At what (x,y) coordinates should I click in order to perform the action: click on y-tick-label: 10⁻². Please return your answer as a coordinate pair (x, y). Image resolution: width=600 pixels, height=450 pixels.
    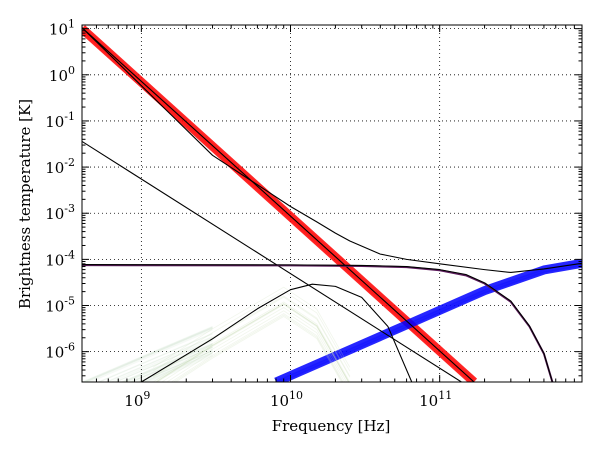
    Looking at the image, I should click on (60, 166).